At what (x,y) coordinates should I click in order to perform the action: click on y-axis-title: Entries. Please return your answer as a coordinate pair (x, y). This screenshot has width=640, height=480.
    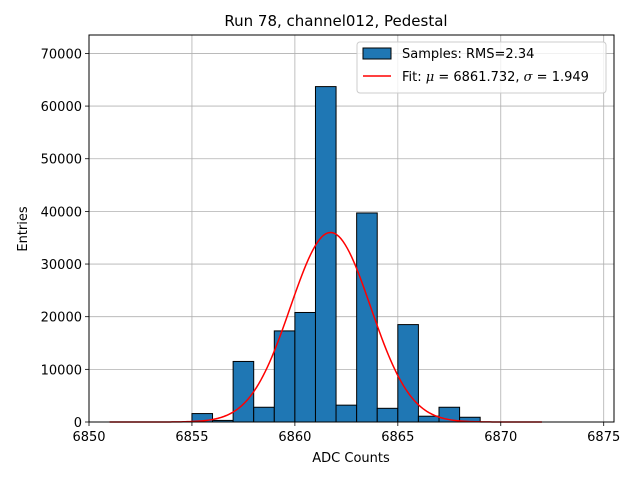
    Looking at the image, I should click on (23, 229).